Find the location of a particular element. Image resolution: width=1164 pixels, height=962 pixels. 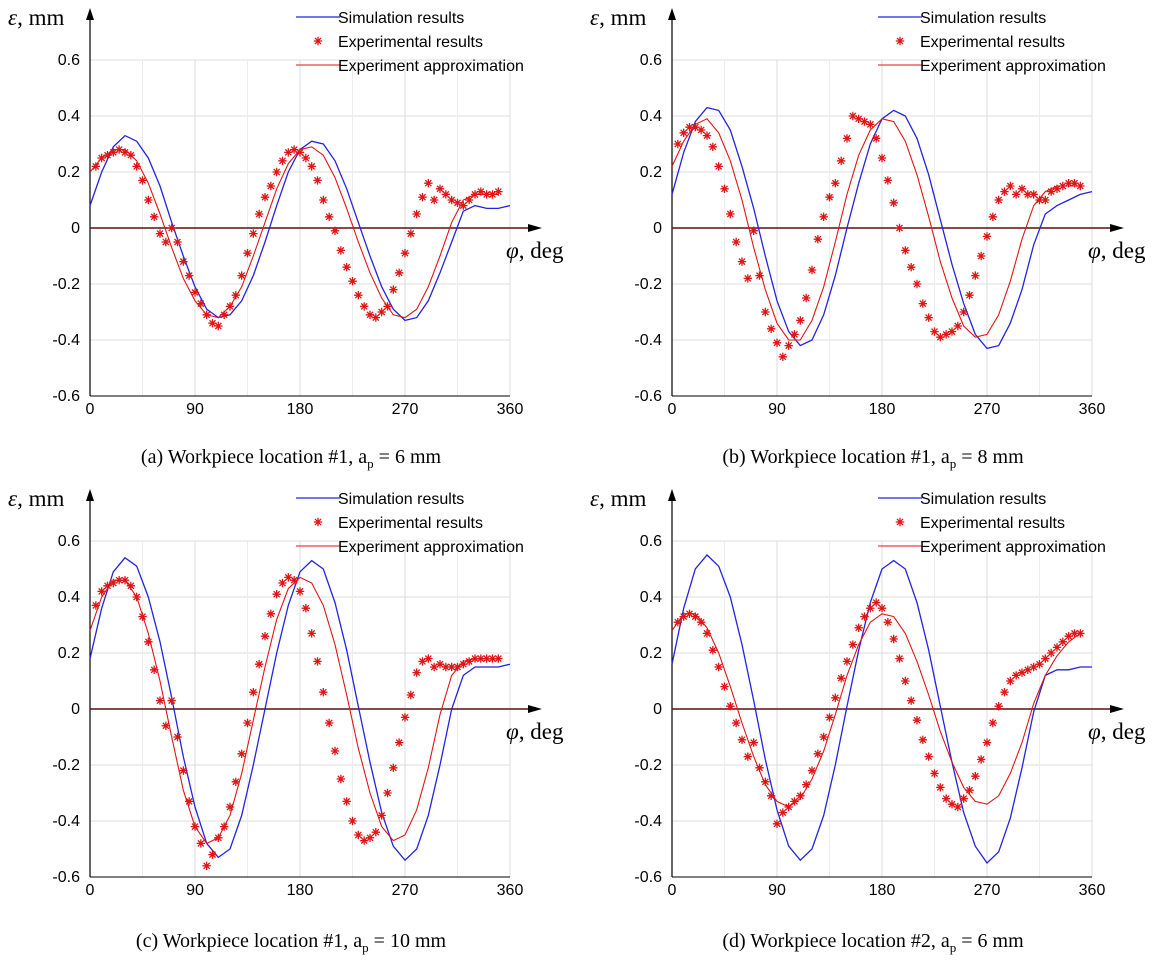

x-tick-a-1: 90 is located at coordinates (195, 409).